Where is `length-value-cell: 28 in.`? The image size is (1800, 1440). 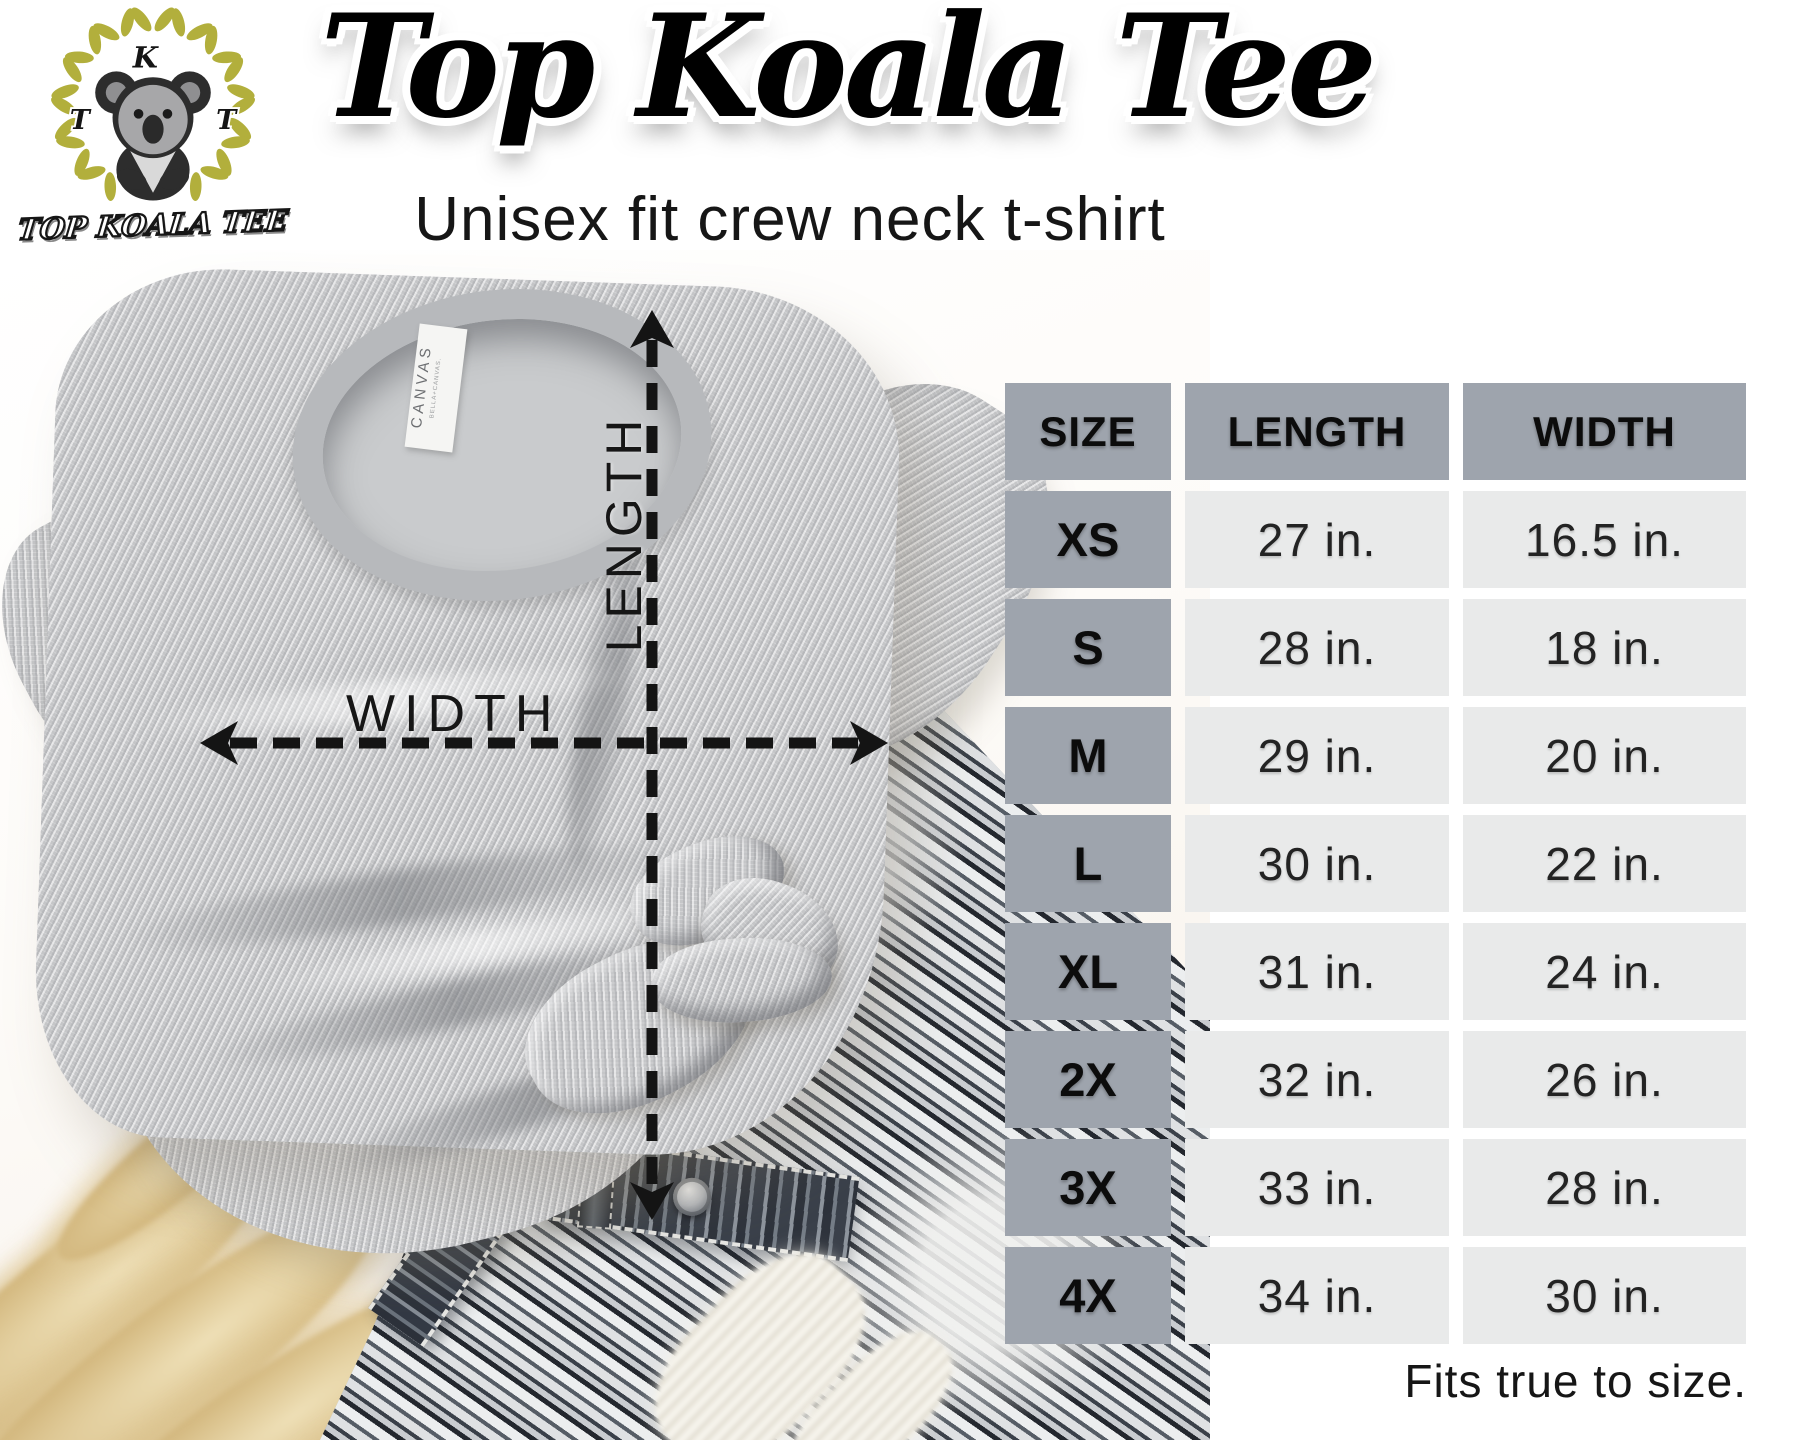 length-value-cell: 28 in. is located at coordinates (1317, 647).